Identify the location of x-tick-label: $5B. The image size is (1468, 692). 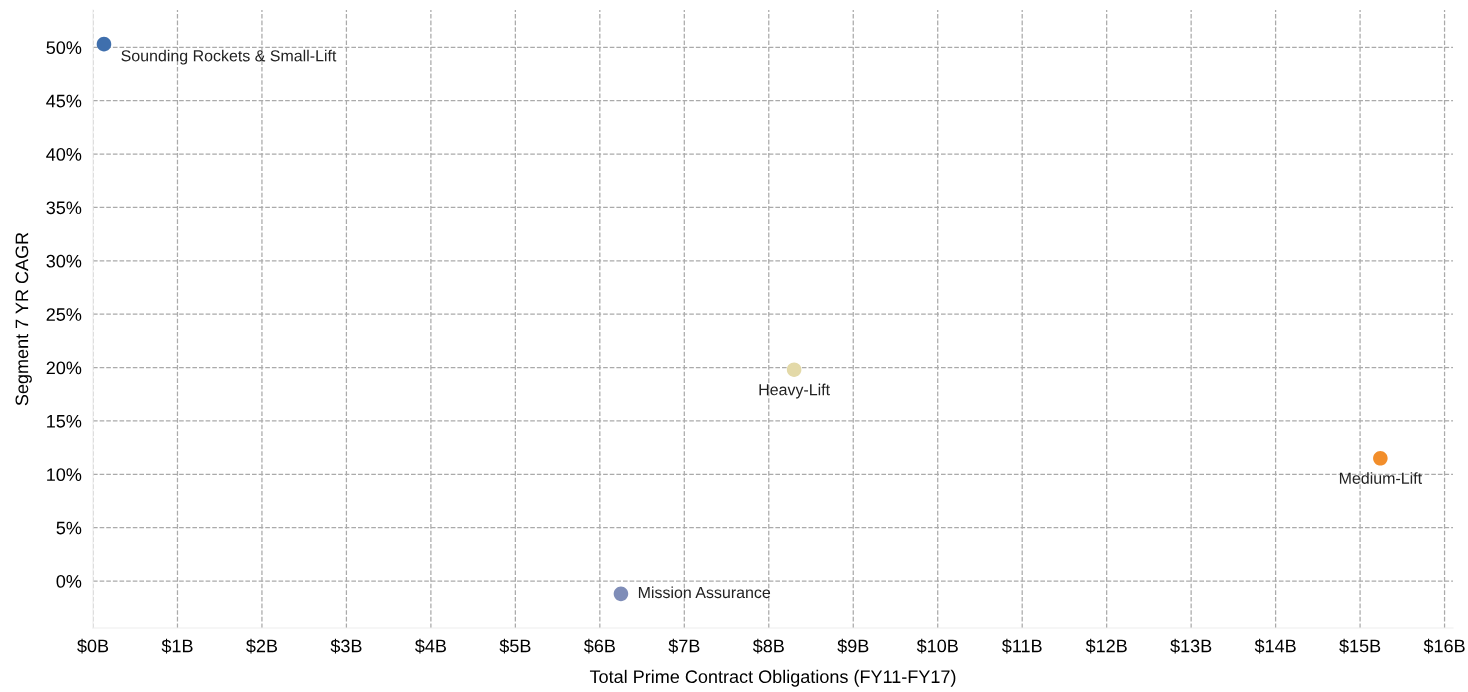
(515, 646).